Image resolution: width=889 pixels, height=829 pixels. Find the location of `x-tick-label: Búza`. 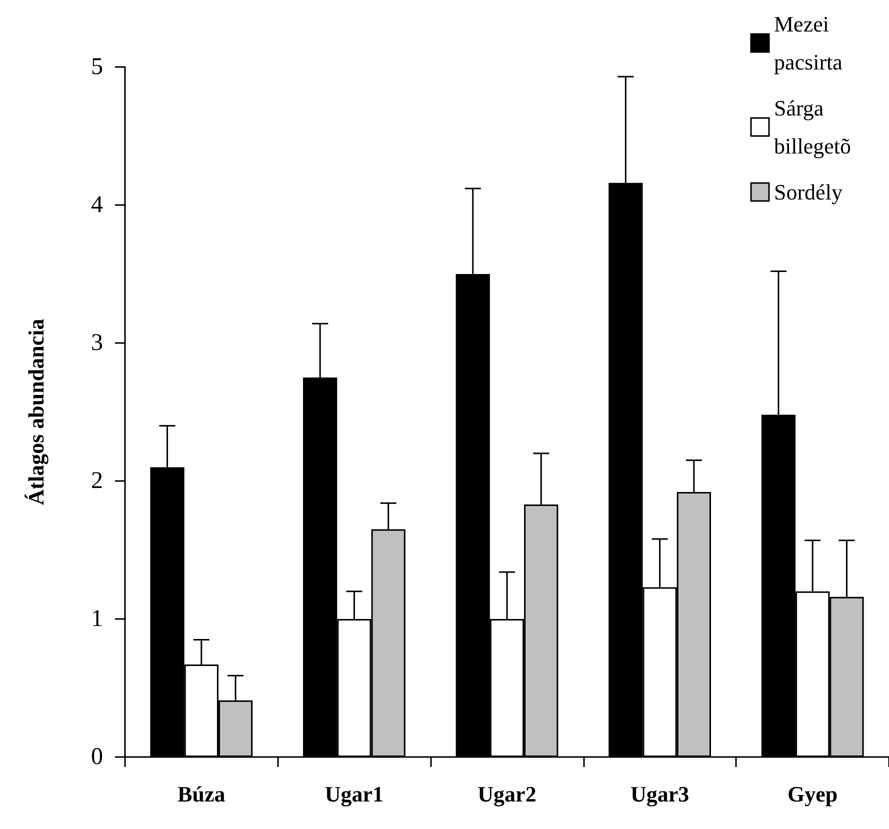

x-tick-label: Búza is located at coordinates (202, 794).